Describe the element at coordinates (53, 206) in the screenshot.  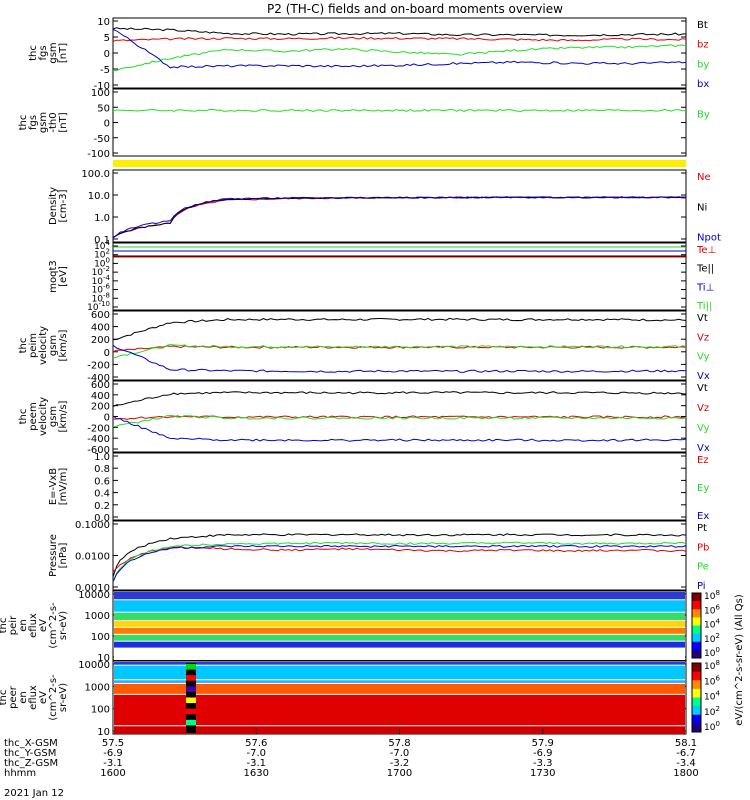
I see `panel-ylabel: Density` at that location.